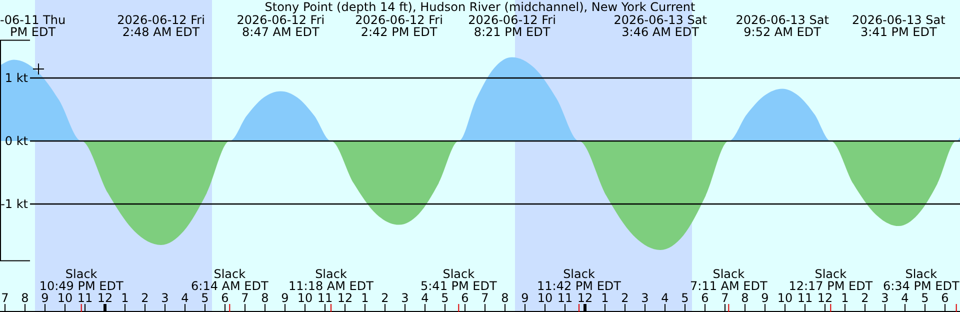 Image resolution: width=960 pixels, height=312 pixels. Describe the element at coordinates (899, 26) in the screenshot. I see `text: 2026-06-13 Sat 3:41 PM EDT` at that location.